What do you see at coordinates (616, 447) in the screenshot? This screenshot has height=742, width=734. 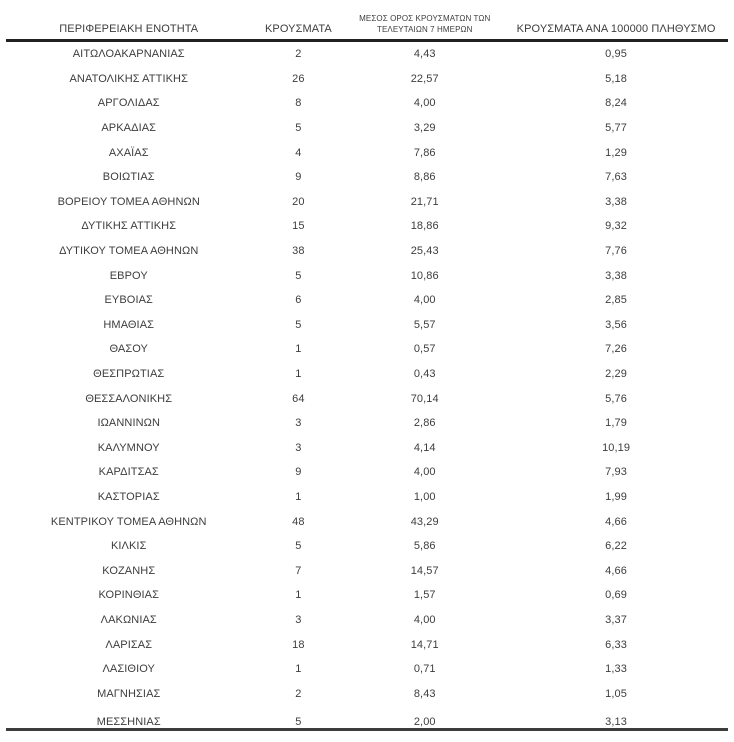 I see `per100k-cell: 10,19` at bounding box center [616, 447].